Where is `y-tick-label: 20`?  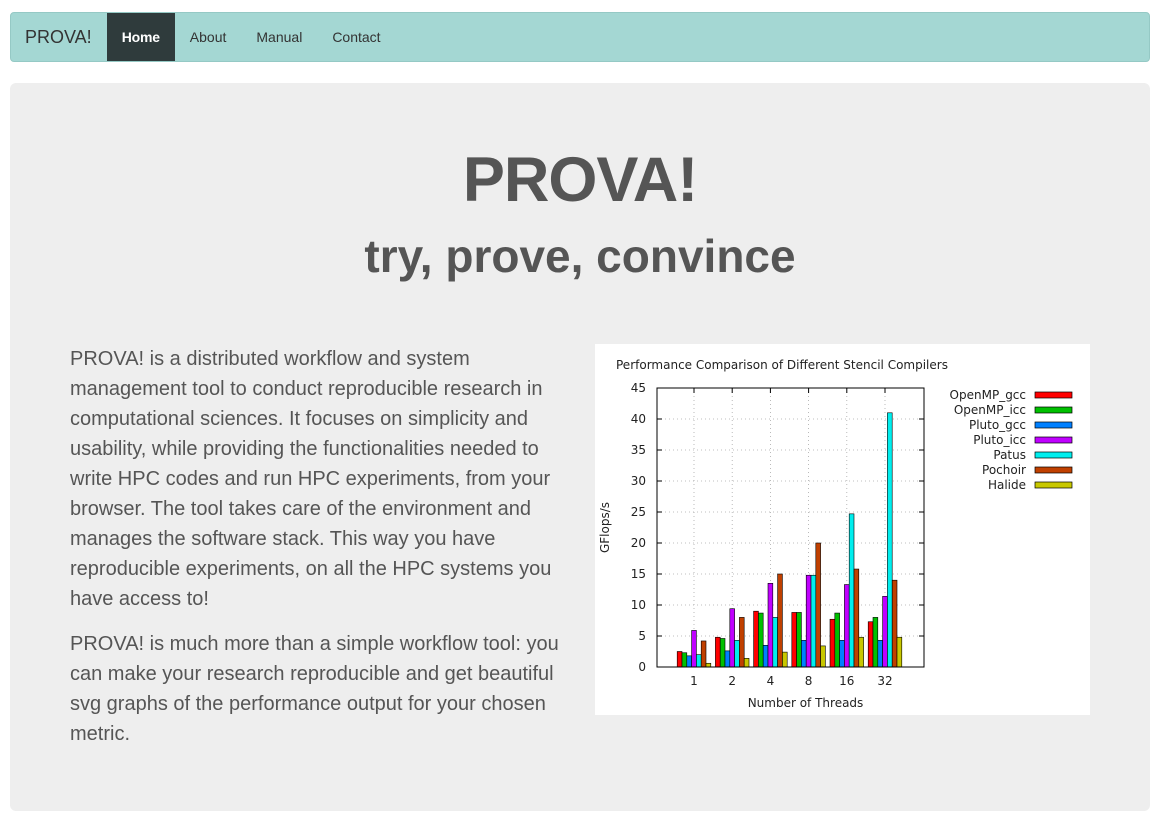
y-tick-label: 20 is located at coordinates (638, 543).